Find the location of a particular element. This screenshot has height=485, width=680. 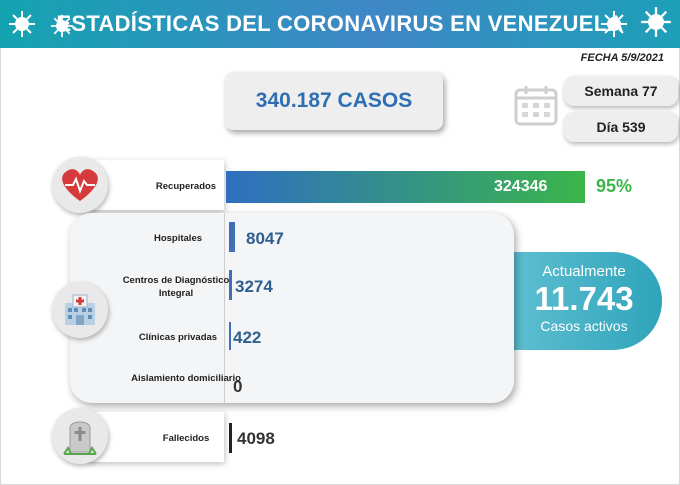

day-badge: Día 539 is located at coordinates (621, 127).